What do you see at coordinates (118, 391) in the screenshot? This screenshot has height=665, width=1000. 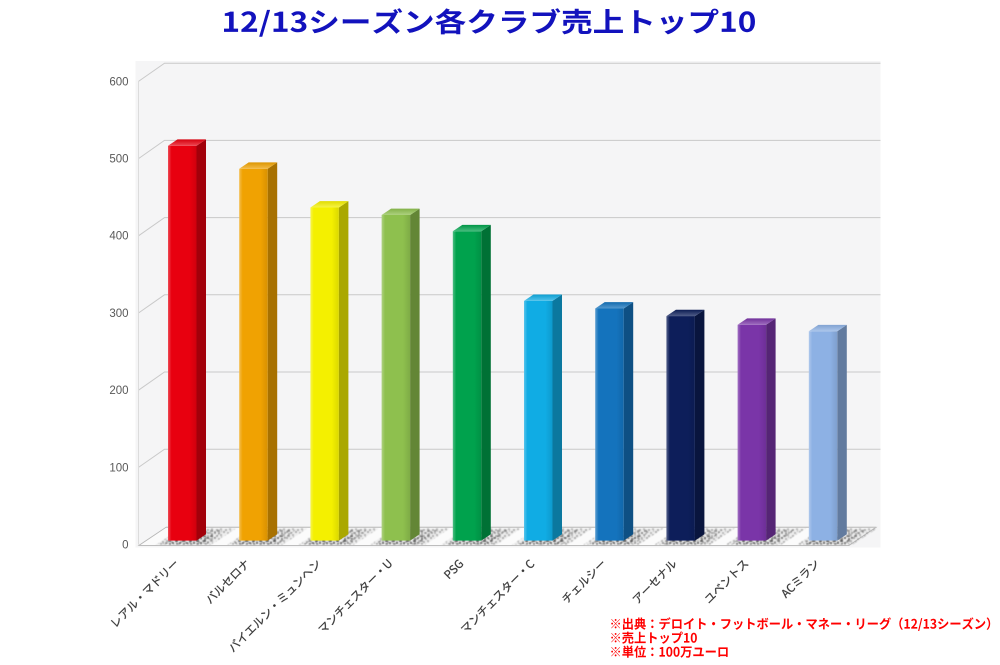 I see `svg-text: 200` at bounding box center [118, 391].